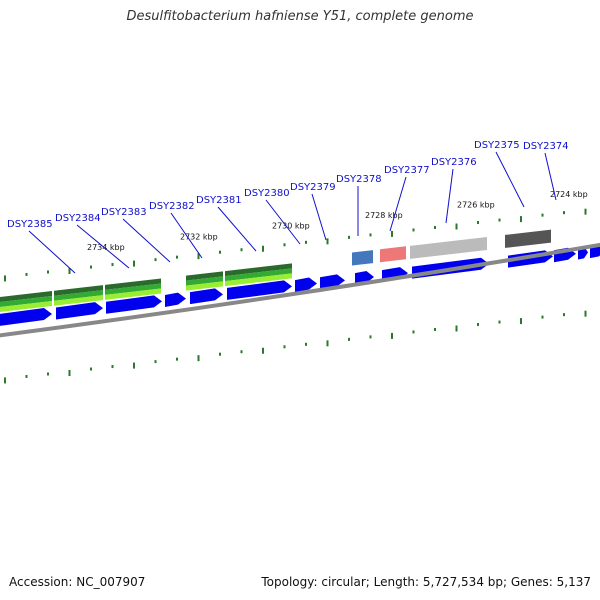  What do you see at coordinates (569, 194) in the screenshot?
I see `kbp-label: 2724 kbp` at bounding box center [569, 194].